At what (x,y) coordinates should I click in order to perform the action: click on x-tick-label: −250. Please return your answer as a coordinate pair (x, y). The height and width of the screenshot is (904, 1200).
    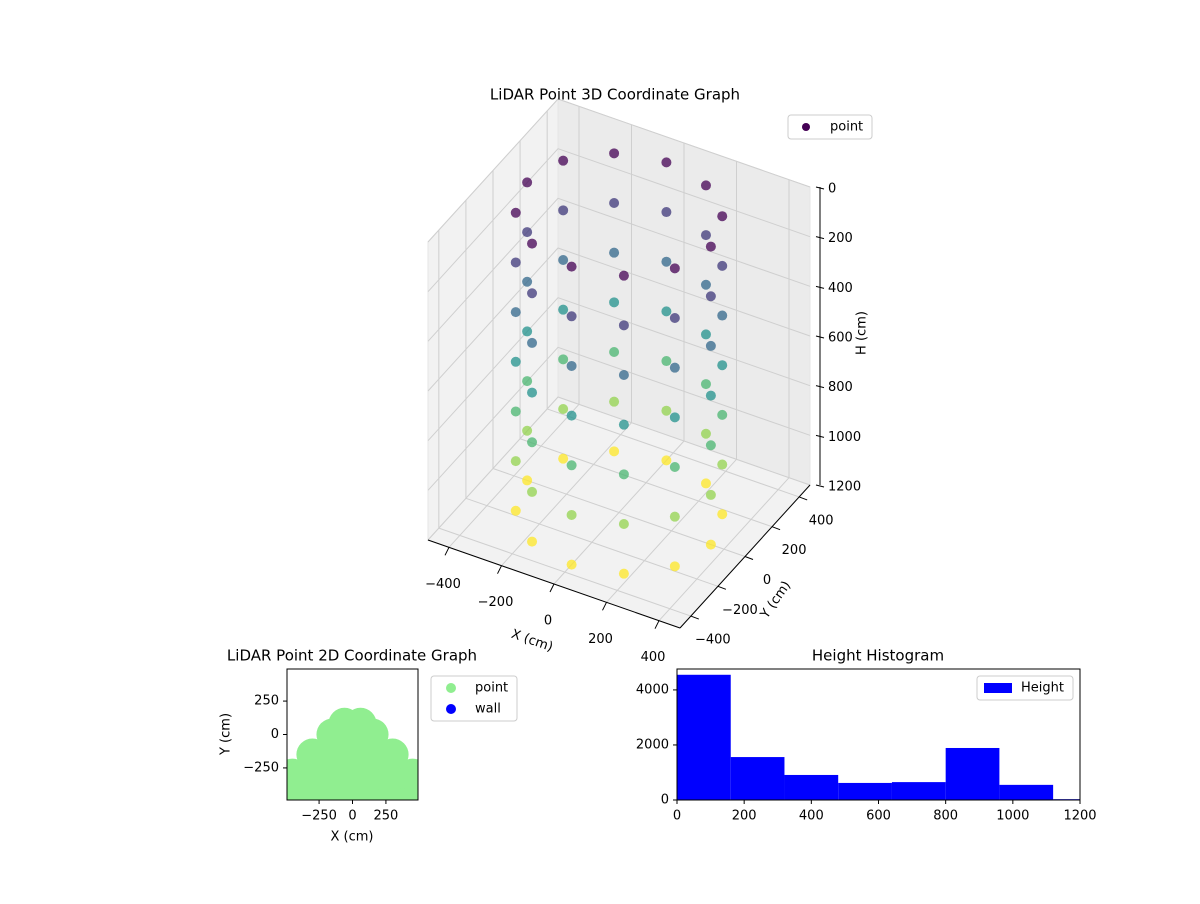
    Looking at the image, I should click on (319, 816).